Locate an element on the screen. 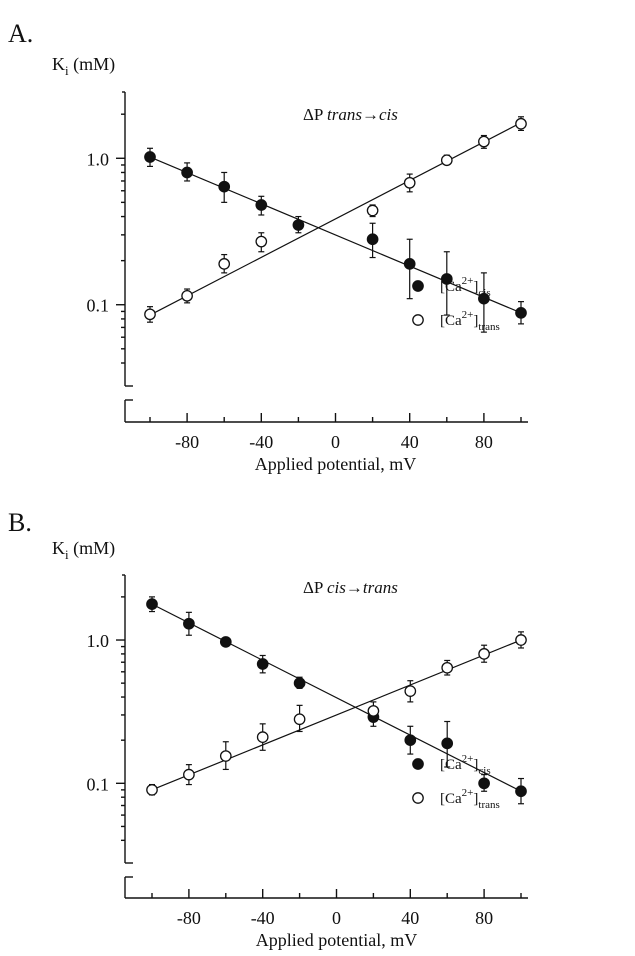 Image resolution: width=635 pixels, height=956 pixels. chart-title-italic: cis→trans is located at coordinates (362, 587).